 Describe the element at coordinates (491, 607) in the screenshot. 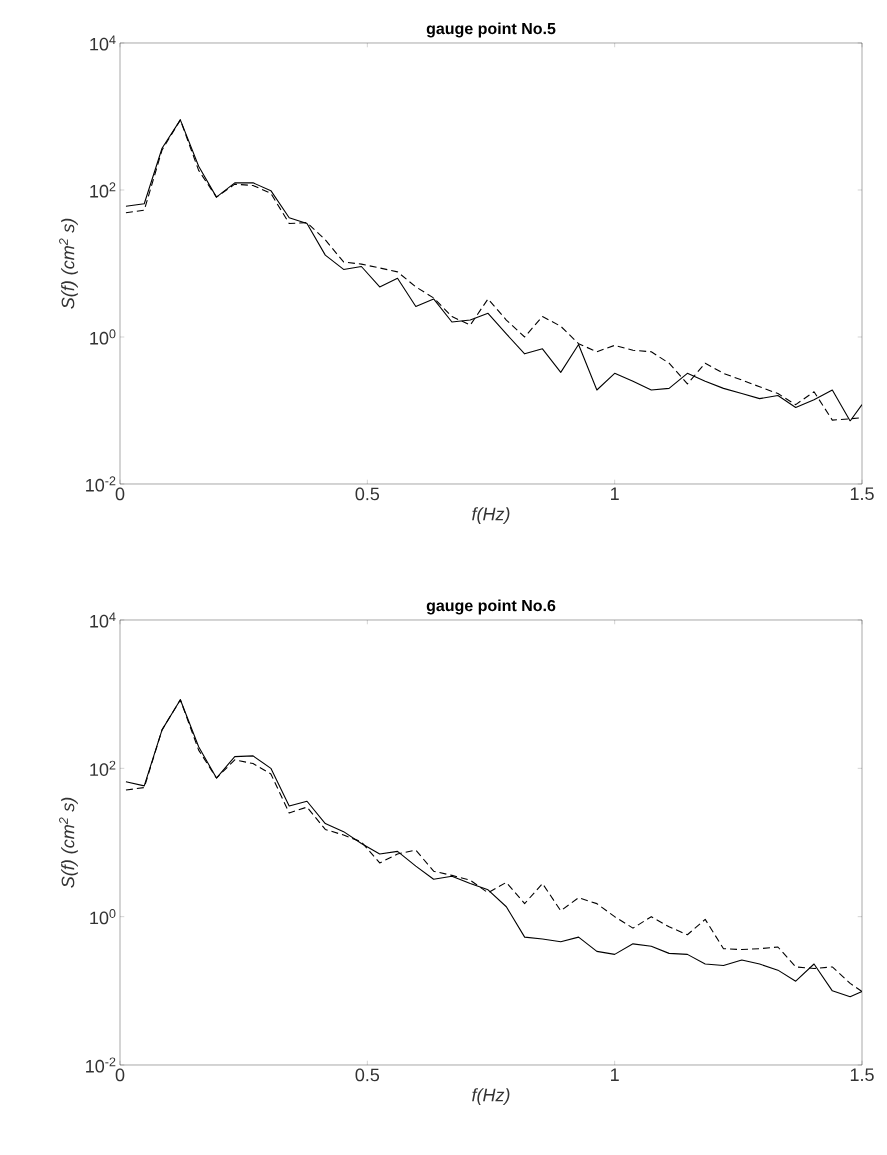

I see `chart-title: gauge point No.6` at that location.